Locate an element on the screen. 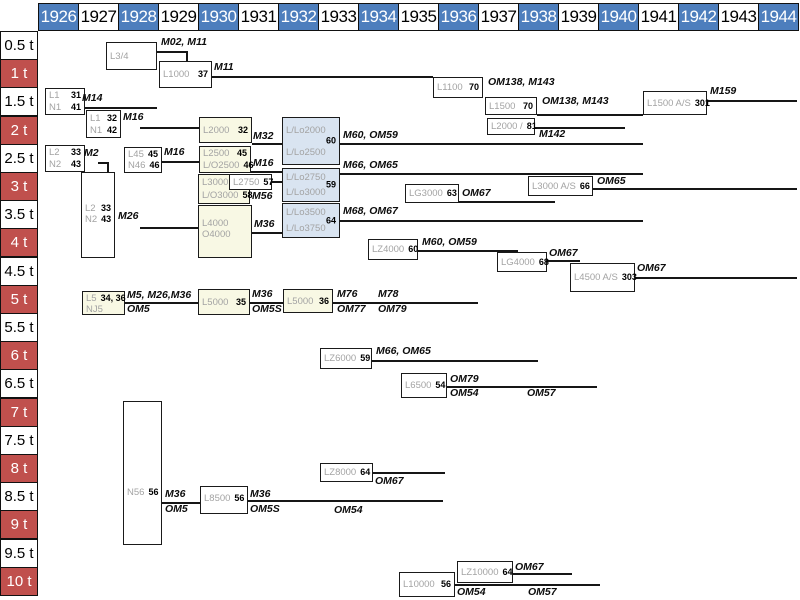  type-number: 34, 36 is located at coordinates (113, 298).